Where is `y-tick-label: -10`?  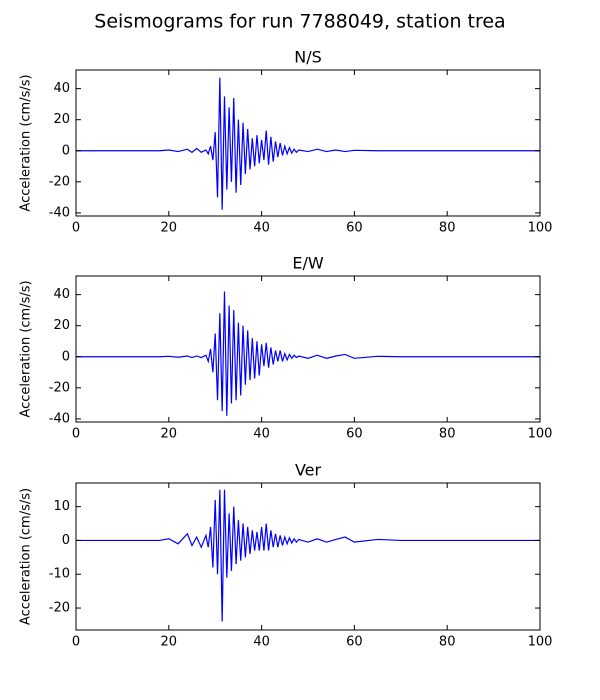
y-tick-label: -10 is located at coordinates (59, 574).